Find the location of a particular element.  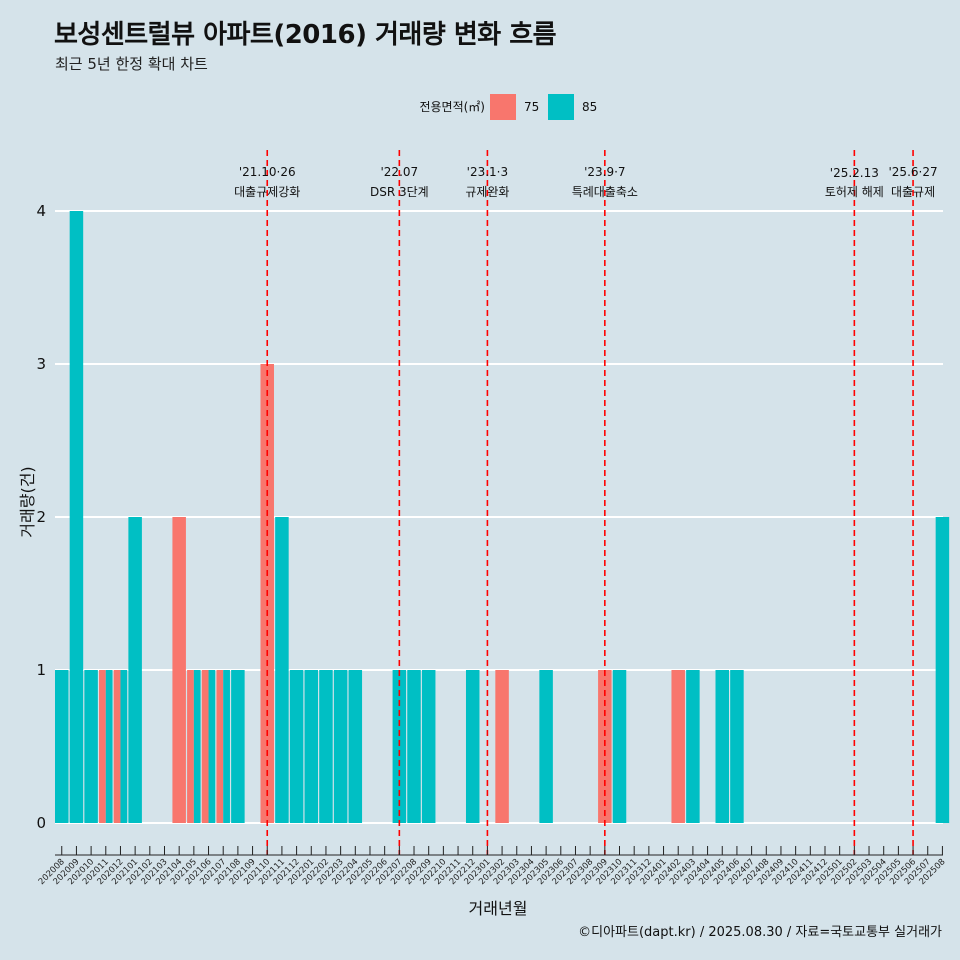

event-date-2: '22.07 is located at coordinates (400, 172).